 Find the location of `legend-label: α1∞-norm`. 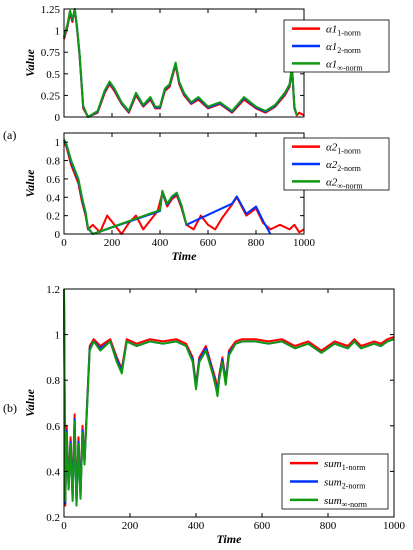

legend-label: α1∞-norm is located at coordinates (344, 65).